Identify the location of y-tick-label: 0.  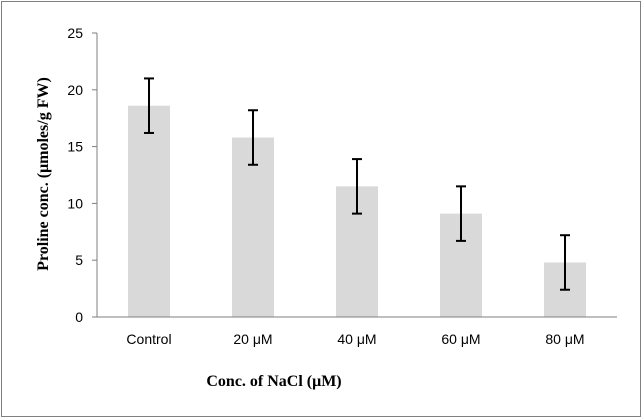
(79, 317).